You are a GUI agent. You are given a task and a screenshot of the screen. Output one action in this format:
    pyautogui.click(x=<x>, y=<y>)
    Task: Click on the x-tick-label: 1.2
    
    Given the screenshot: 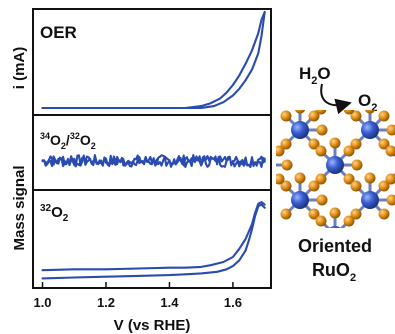 What is the action you would take?
    pyautogui.click(x=106, y=302)
    